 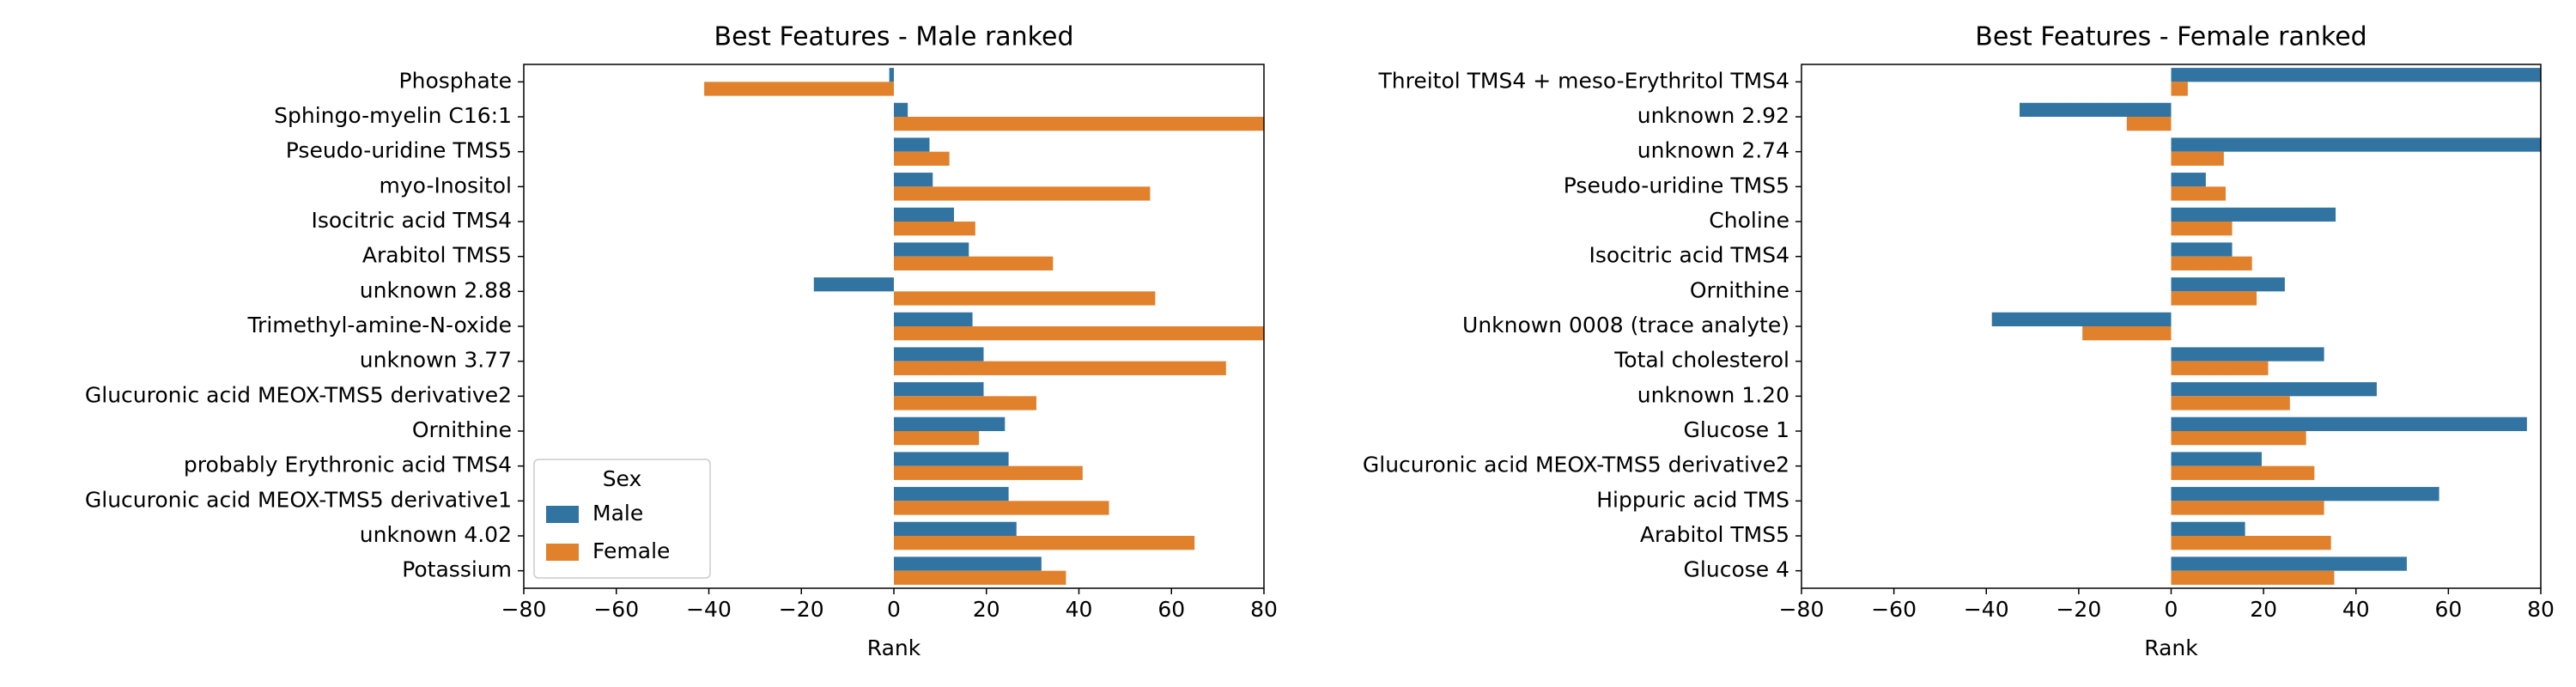 What do you see at coordinates (709, 609) in the screenshot?
I see `x-tick-label: −40` at bounding box center [709, 609].